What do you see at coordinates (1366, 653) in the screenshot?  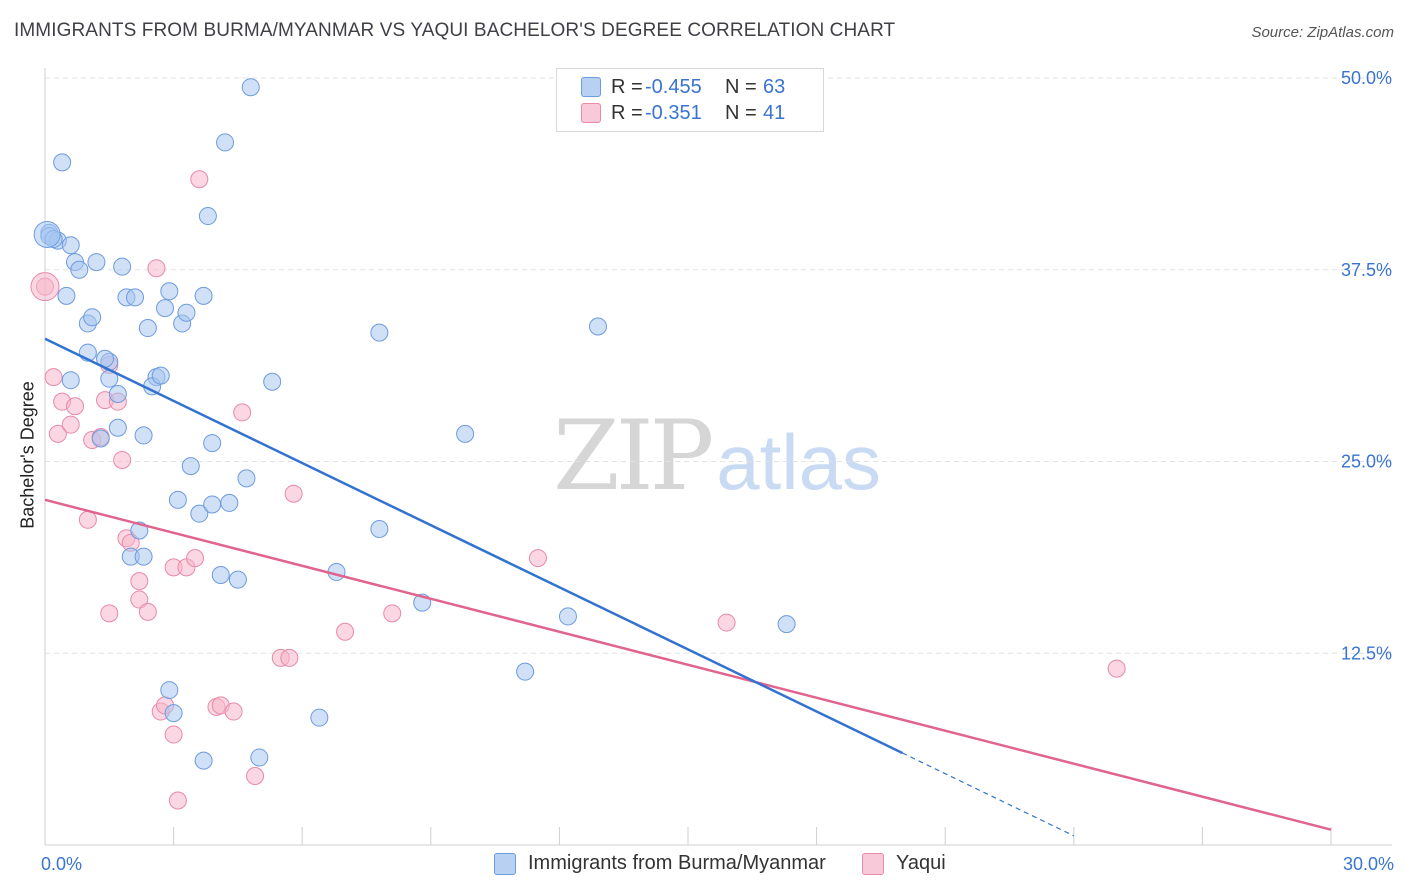 I see `y-tick-label: 12.5%` at bounding box center [1366, 653].